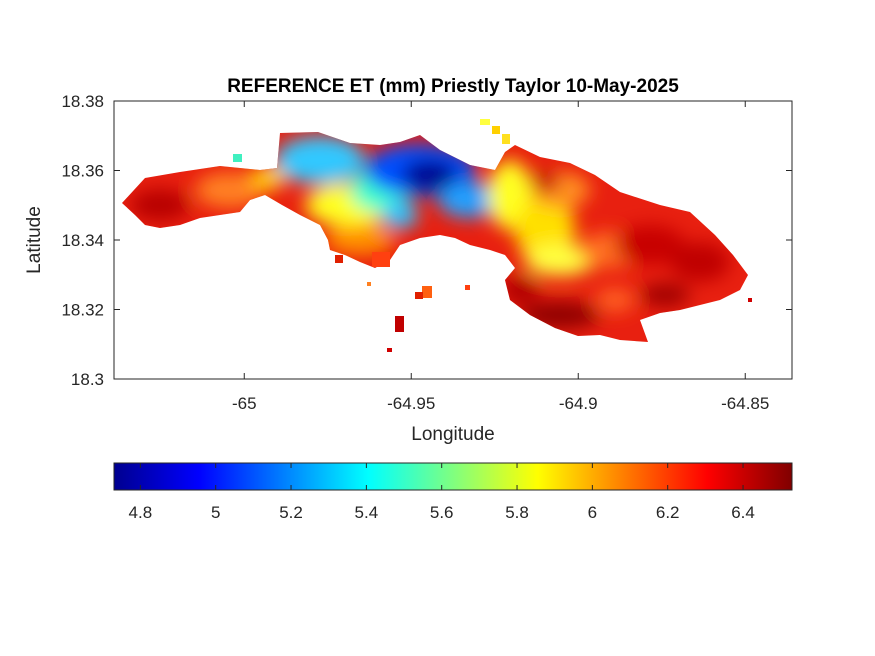  I want to click on colorbar-tick-label: 5.4, so click(367, 512).